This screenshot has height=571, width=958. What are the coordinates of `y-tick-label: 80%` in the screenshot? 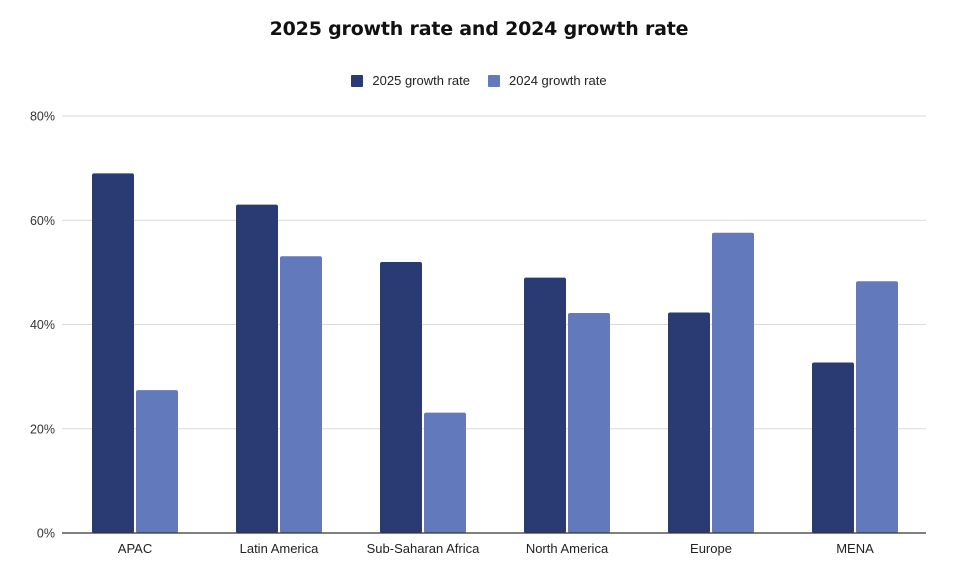 It's located at (42, 117).